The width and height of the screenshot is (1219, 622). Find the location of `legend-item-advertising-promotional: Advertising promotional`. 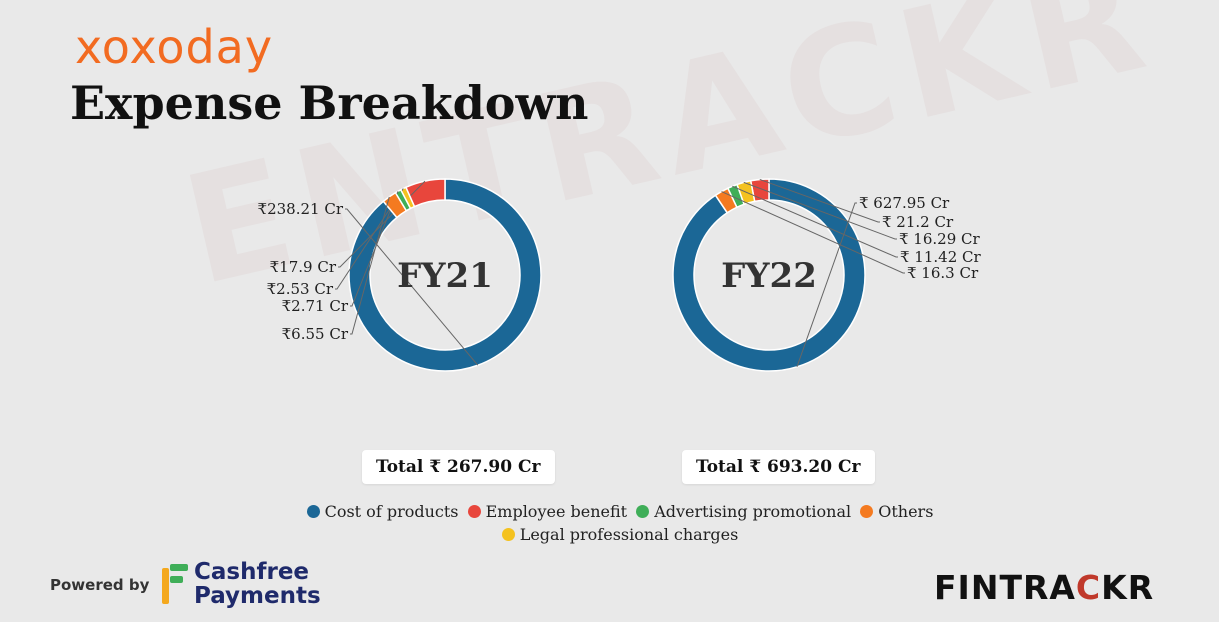

legend-item-advertising-promotional: Advertising promotional is located at coordinates (743, 511).